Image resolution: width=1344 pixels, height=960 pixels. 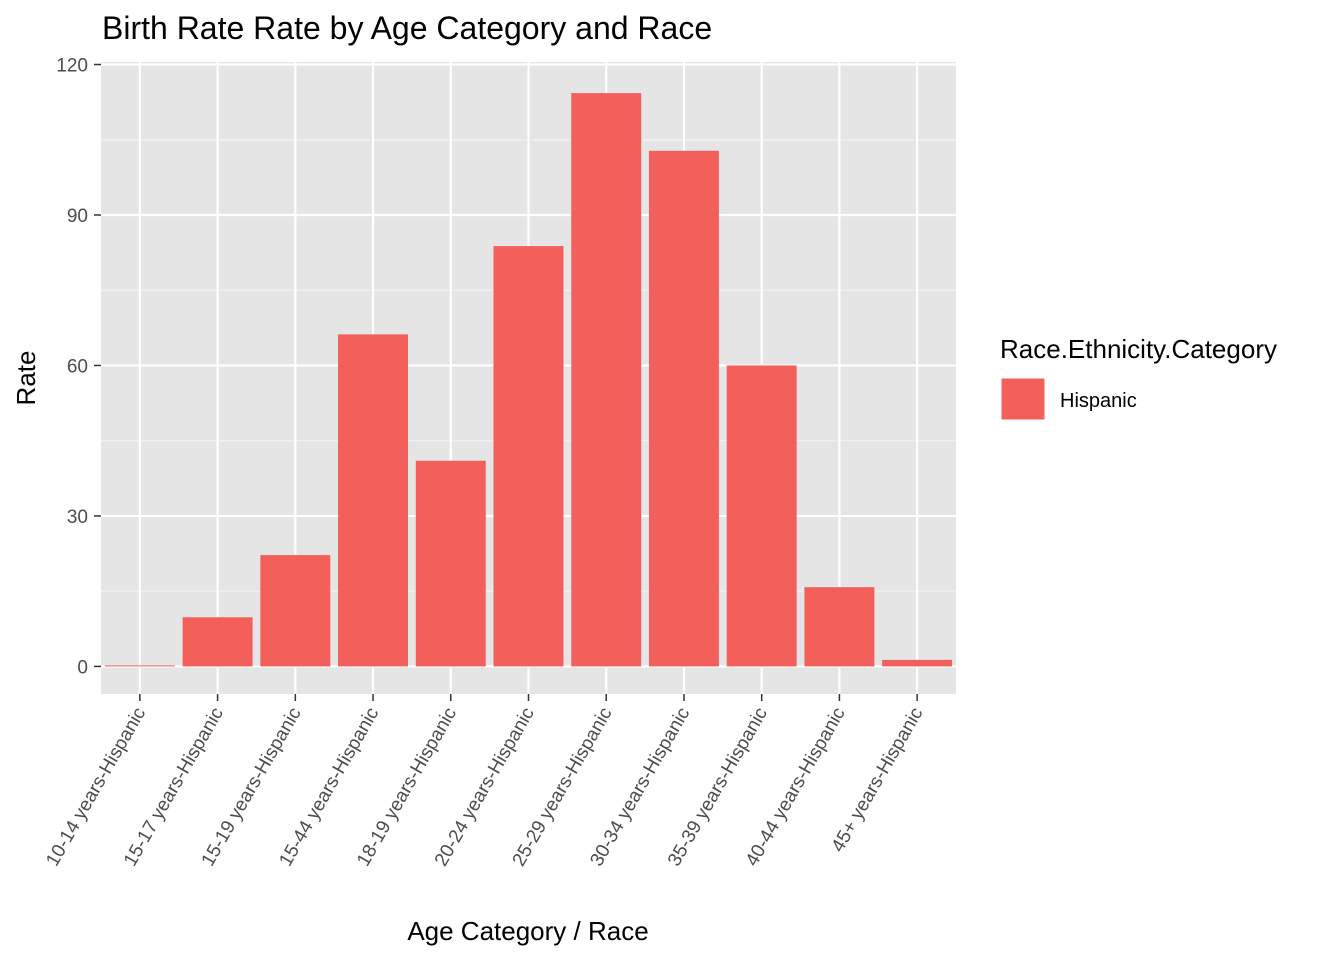 What do you see at coordinates (77, 517) in the screenshot?
I see `y-tick-label: 30` at bounding box center [77, 517].